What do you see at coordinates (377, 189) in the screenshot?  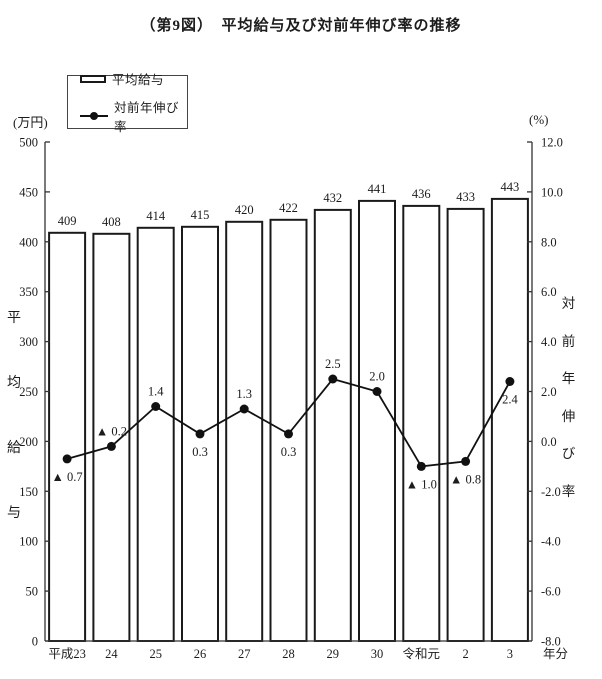 I see `bar-value-label: 441` at bounding box center [377, 189].